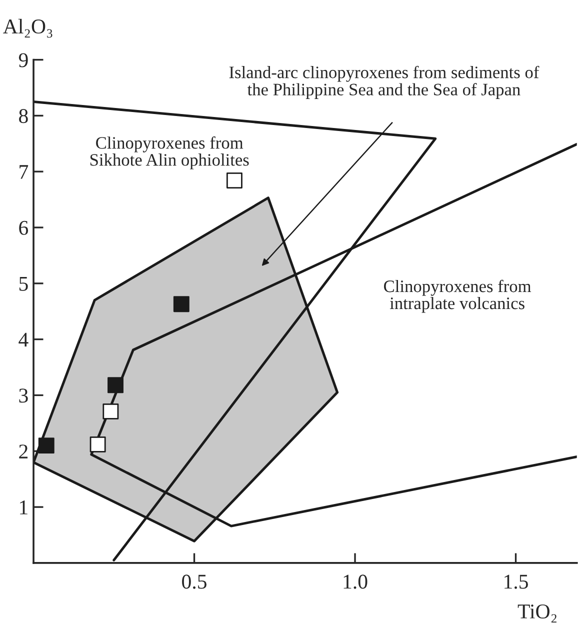 This screenshot has height=629, width=578. I want to click on y-tick-label: 5, so click(23, 283).